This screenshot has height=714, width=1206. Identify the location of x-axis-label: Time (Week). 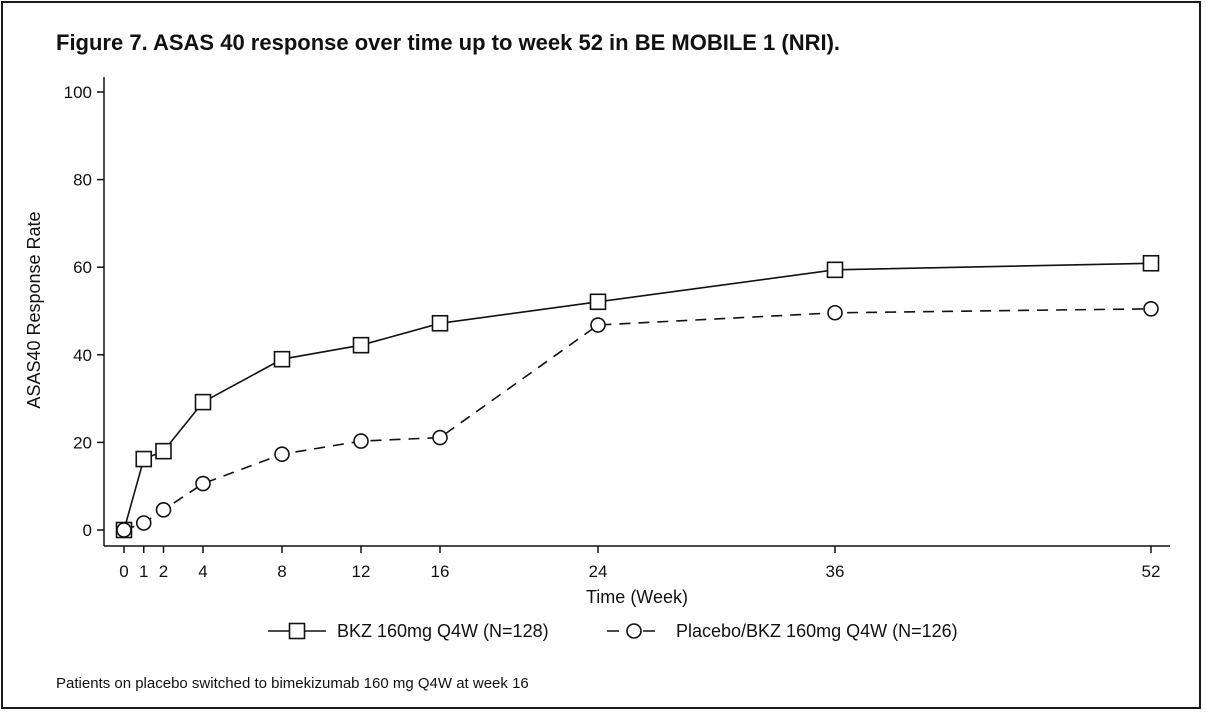
(637, 597).